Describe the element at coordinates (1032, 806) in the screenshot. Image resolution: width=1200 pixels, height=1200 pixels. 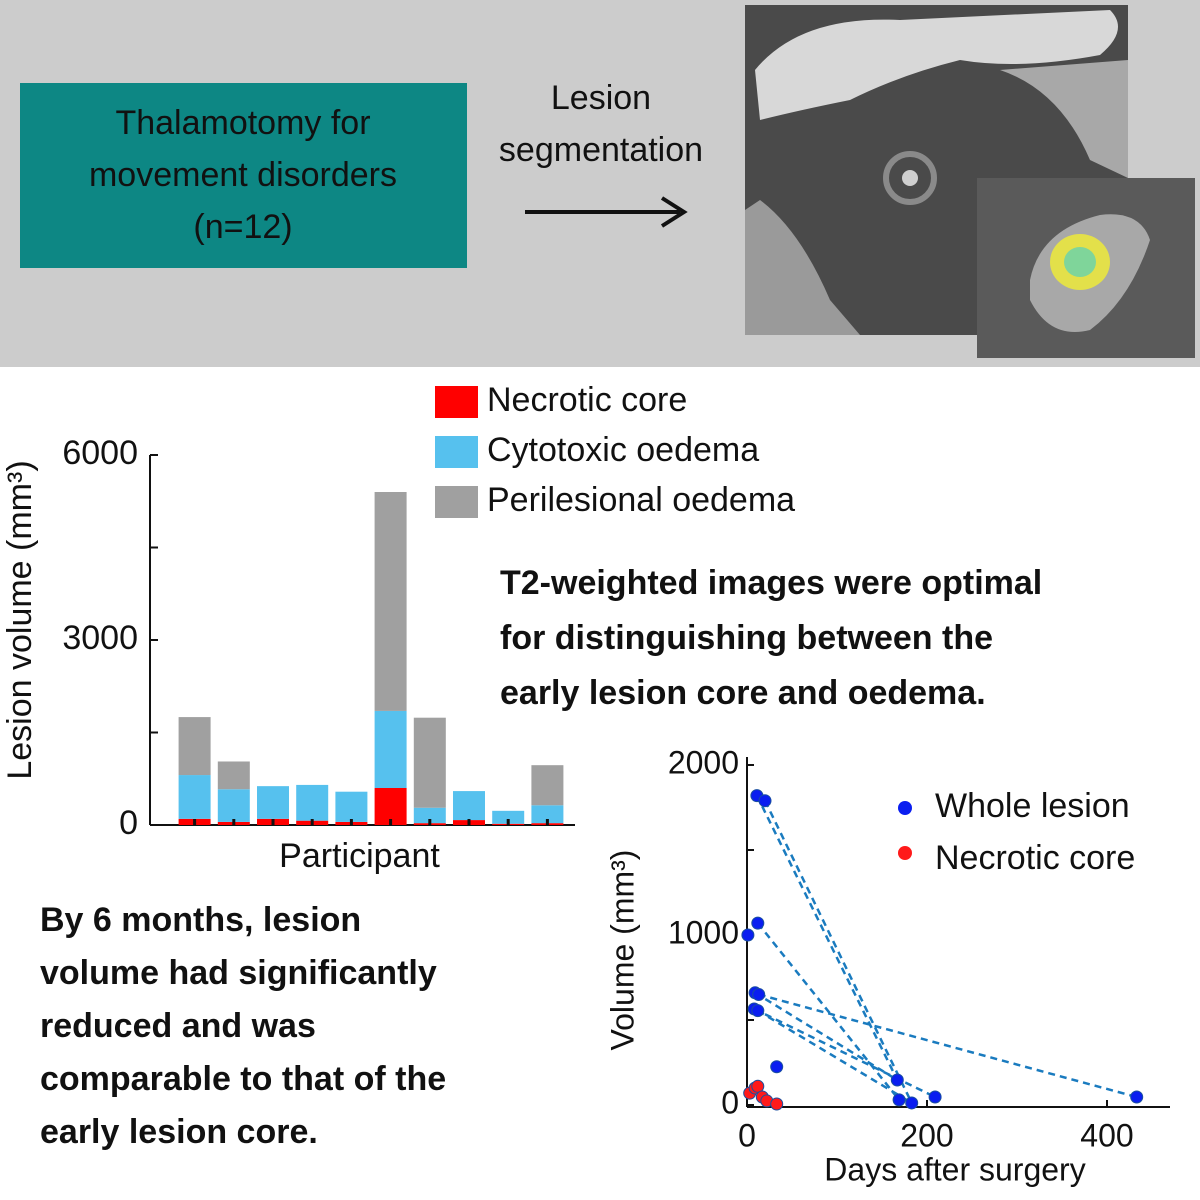
I see `legend-label: Whole lesion` at that location.